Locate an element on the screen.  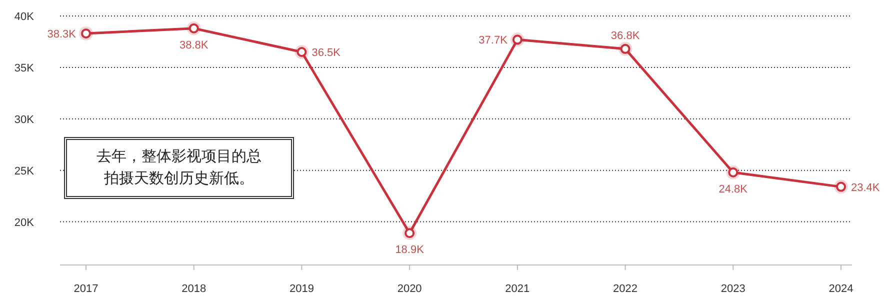
x-tick-label: 2024 is located at coordinates (841, 289).